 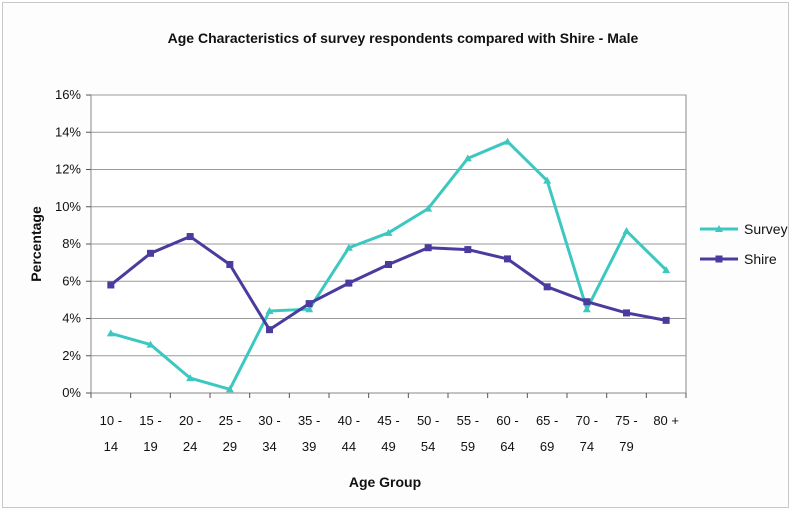 What do you see at coordinates (547, 433) in the screenshot?
I see `x-tick-label: 65 -69` at bounding box center [547, 433].